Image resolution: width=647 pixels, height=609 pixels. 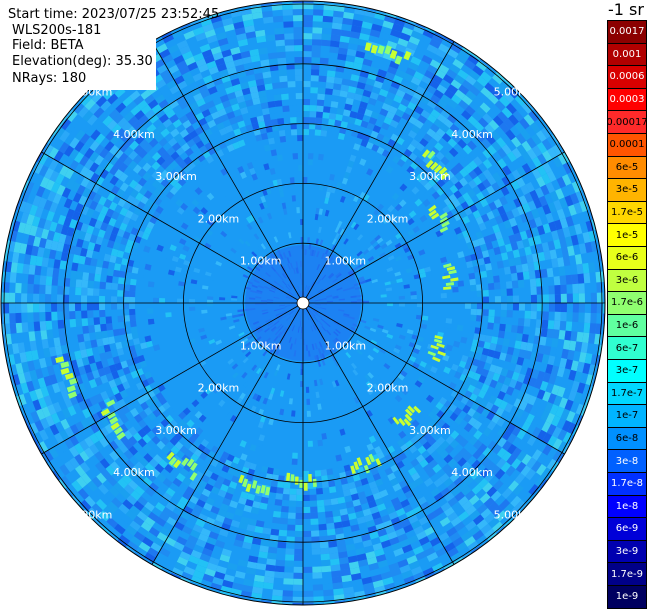 I want to click on colorbar-cell: 1.7e-6, so click(x=627, y=303).